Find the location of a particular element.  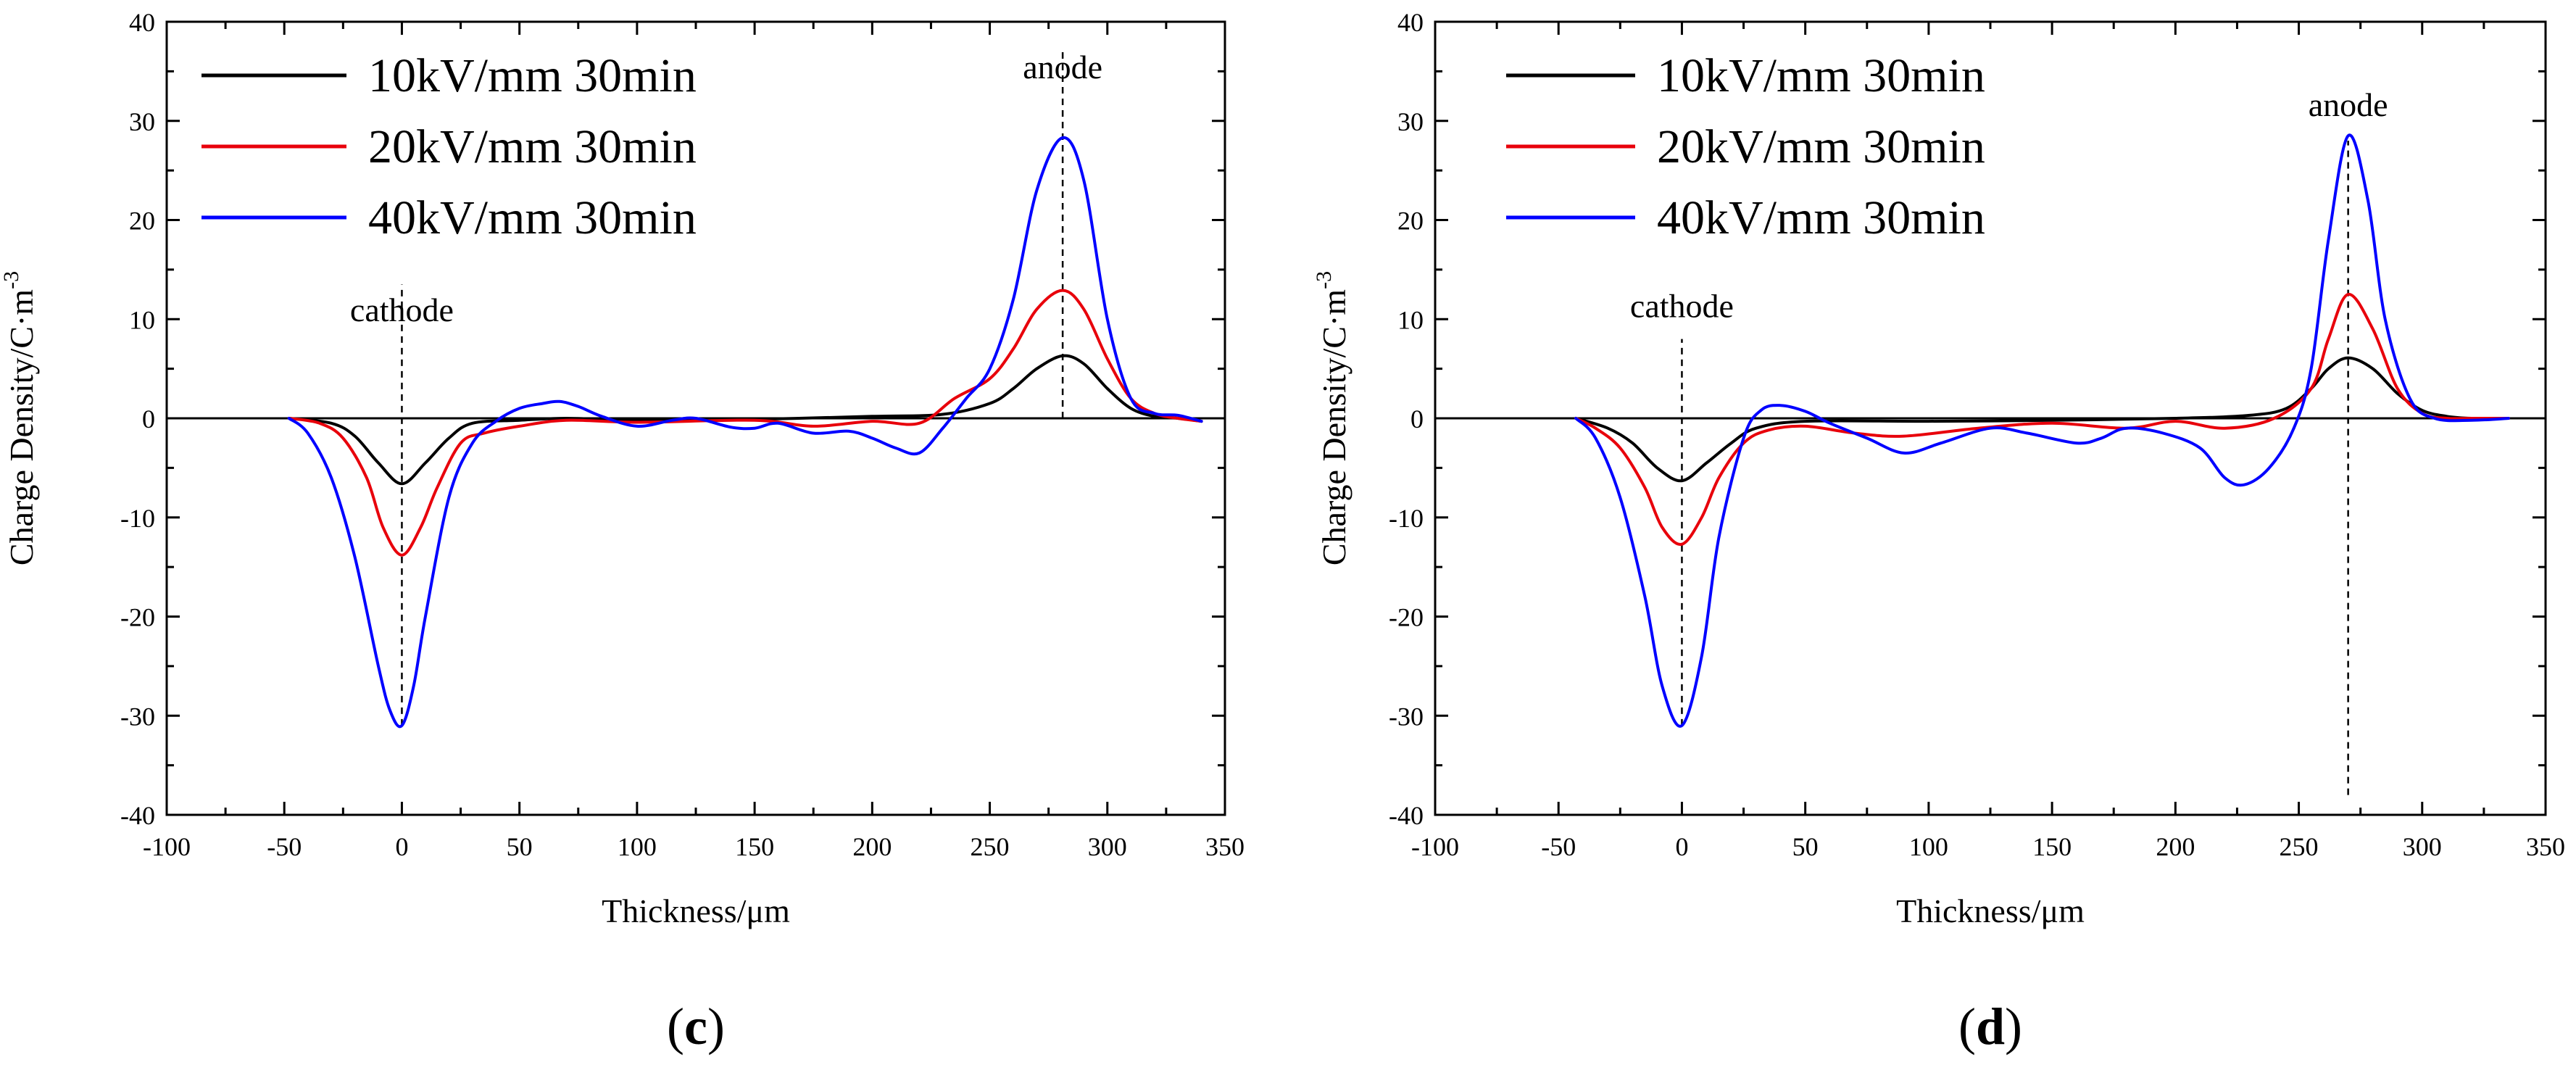

panel-label-letter: c is located at coordinates (695, 1027).